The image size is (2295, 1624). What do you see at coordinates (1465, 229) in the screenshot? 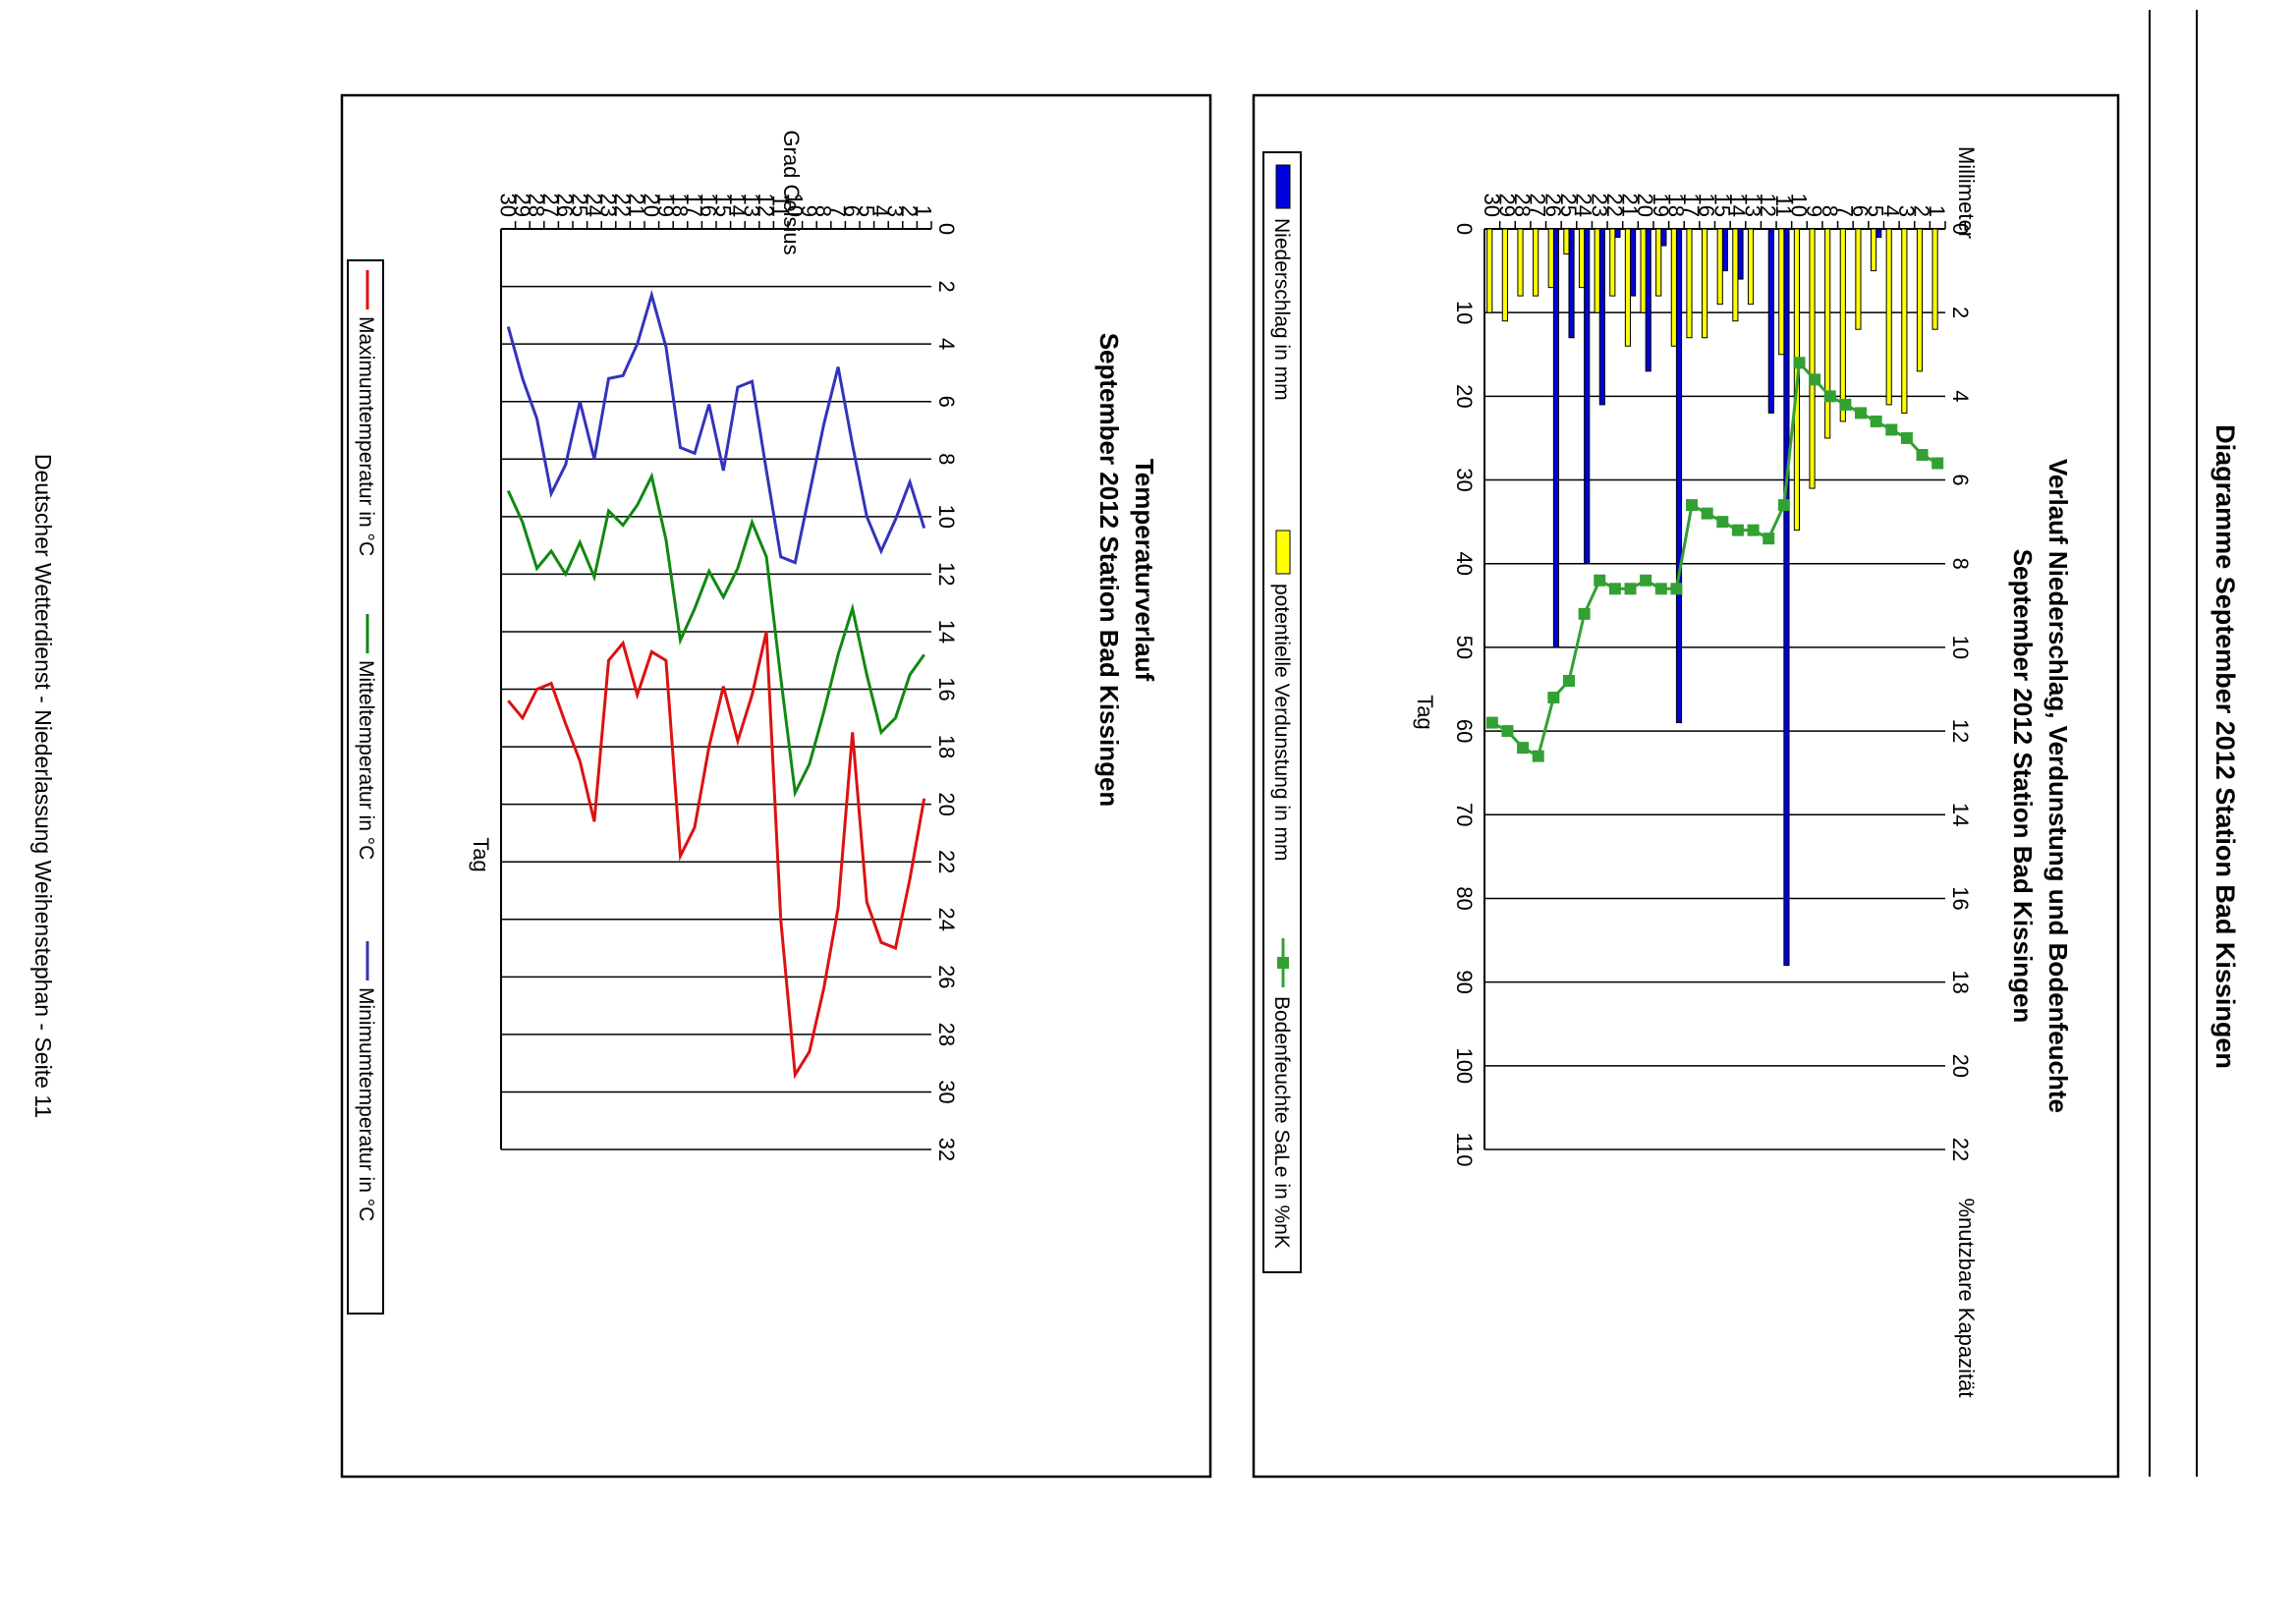
I see `chart1-ytick-right: 0` at bounding box center [1465, 229].